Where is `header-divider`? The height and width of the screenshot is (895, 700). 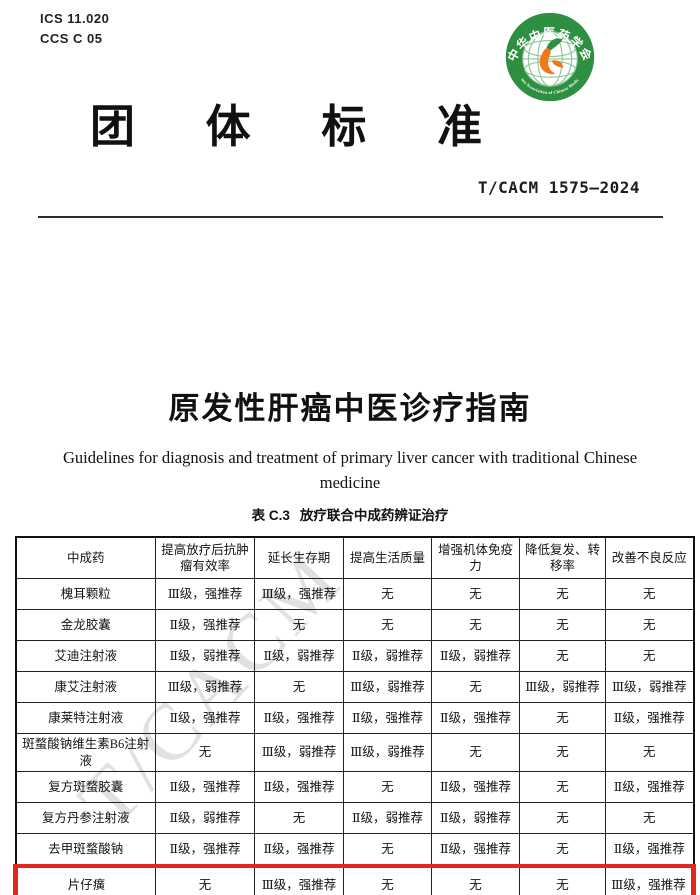
header-divider is located at coordinates (350, 217).